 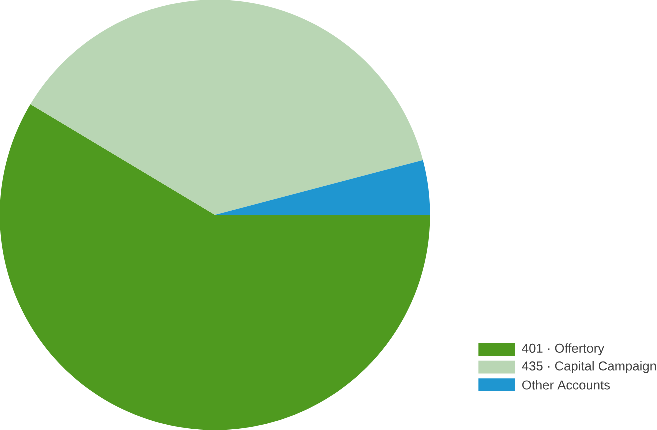 I want to click on legend-label: 435 · Capital Campaign, so click(x=589, y=367).